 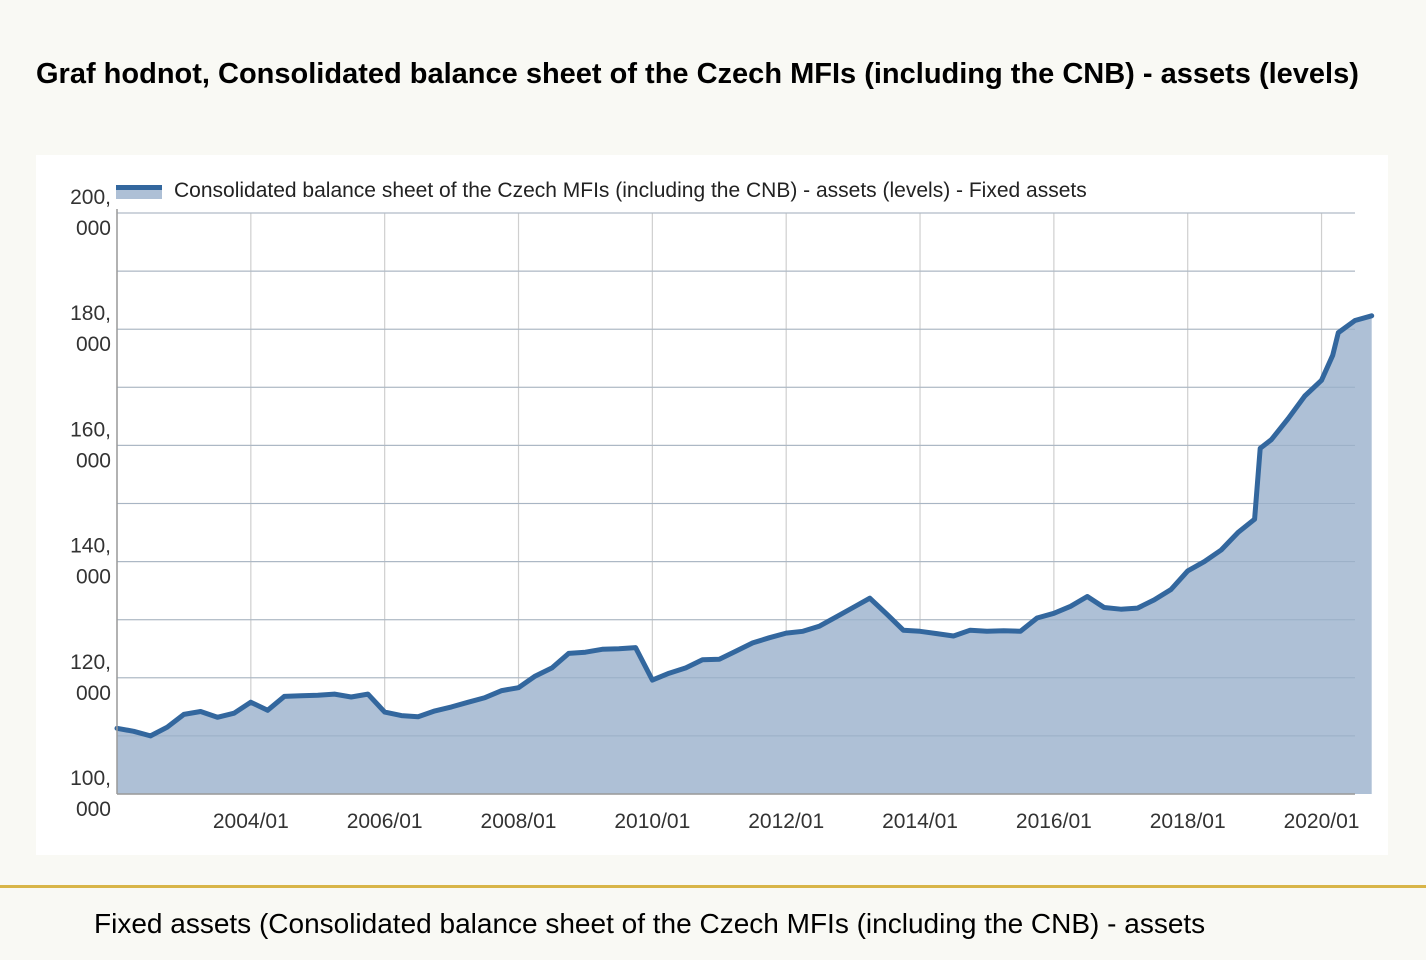 What do you see at coordinates (920, 821) in the screenshot?
I see `x-tick-label: 2014/01` at bounding box center [920, 821].